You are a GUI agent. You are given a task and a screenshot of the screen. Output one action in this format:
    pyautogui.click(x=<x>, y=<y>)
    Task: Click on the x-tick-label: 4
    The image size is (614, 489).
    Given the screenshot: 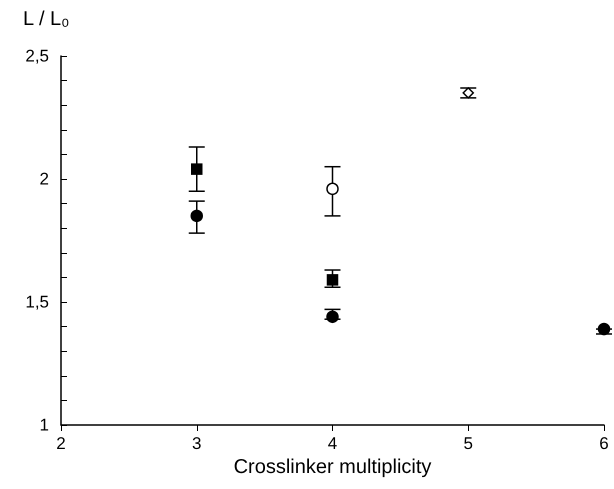 What is the action you would take?
    pyautogui.click(x=333, y=443)
    